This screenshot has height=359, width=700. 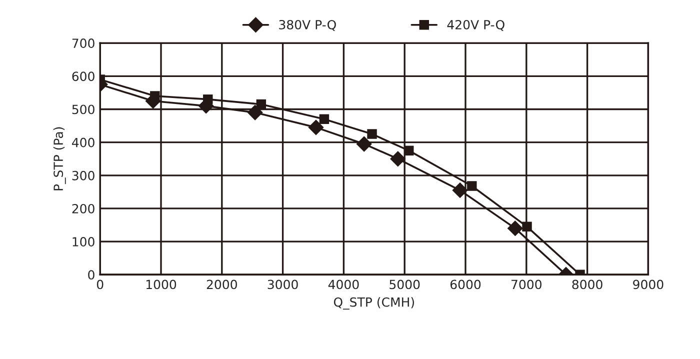 What do you see at coordinates (475, 25) in the screenshot?
I see `legend-label: 420V P-Q` at bounding box center [475, 25].